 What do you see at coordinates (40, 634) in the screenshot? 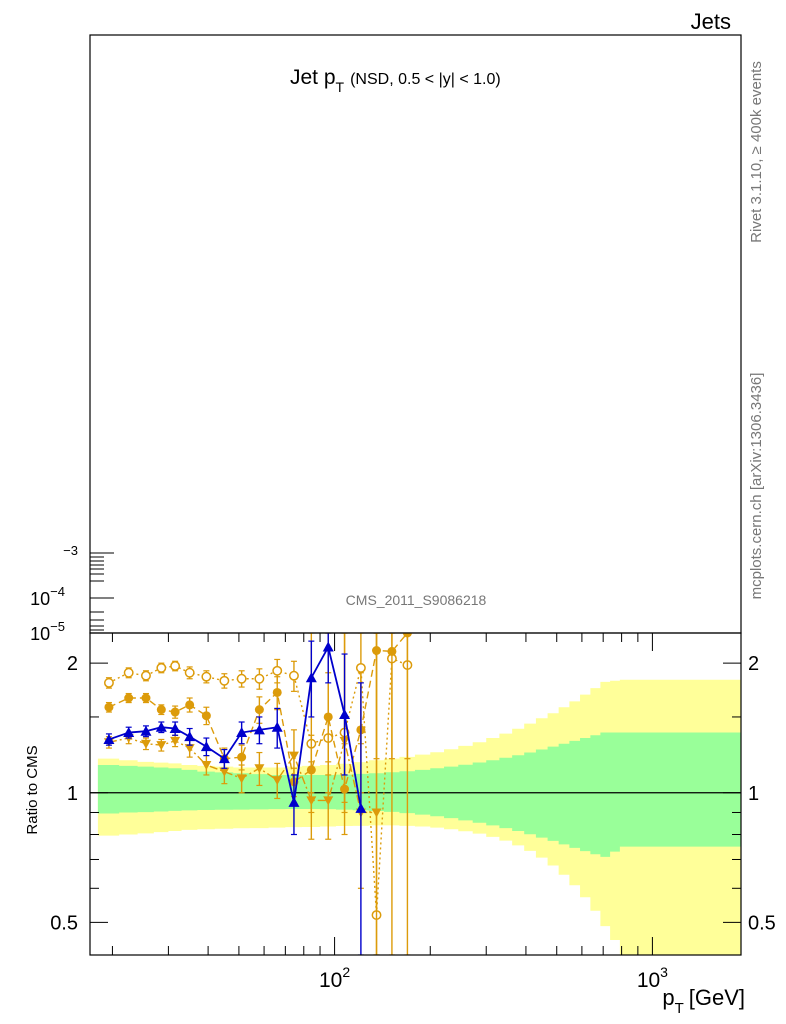
I see `main-y-tick-1e-5-base: 10` at bounding box center [40, 634].